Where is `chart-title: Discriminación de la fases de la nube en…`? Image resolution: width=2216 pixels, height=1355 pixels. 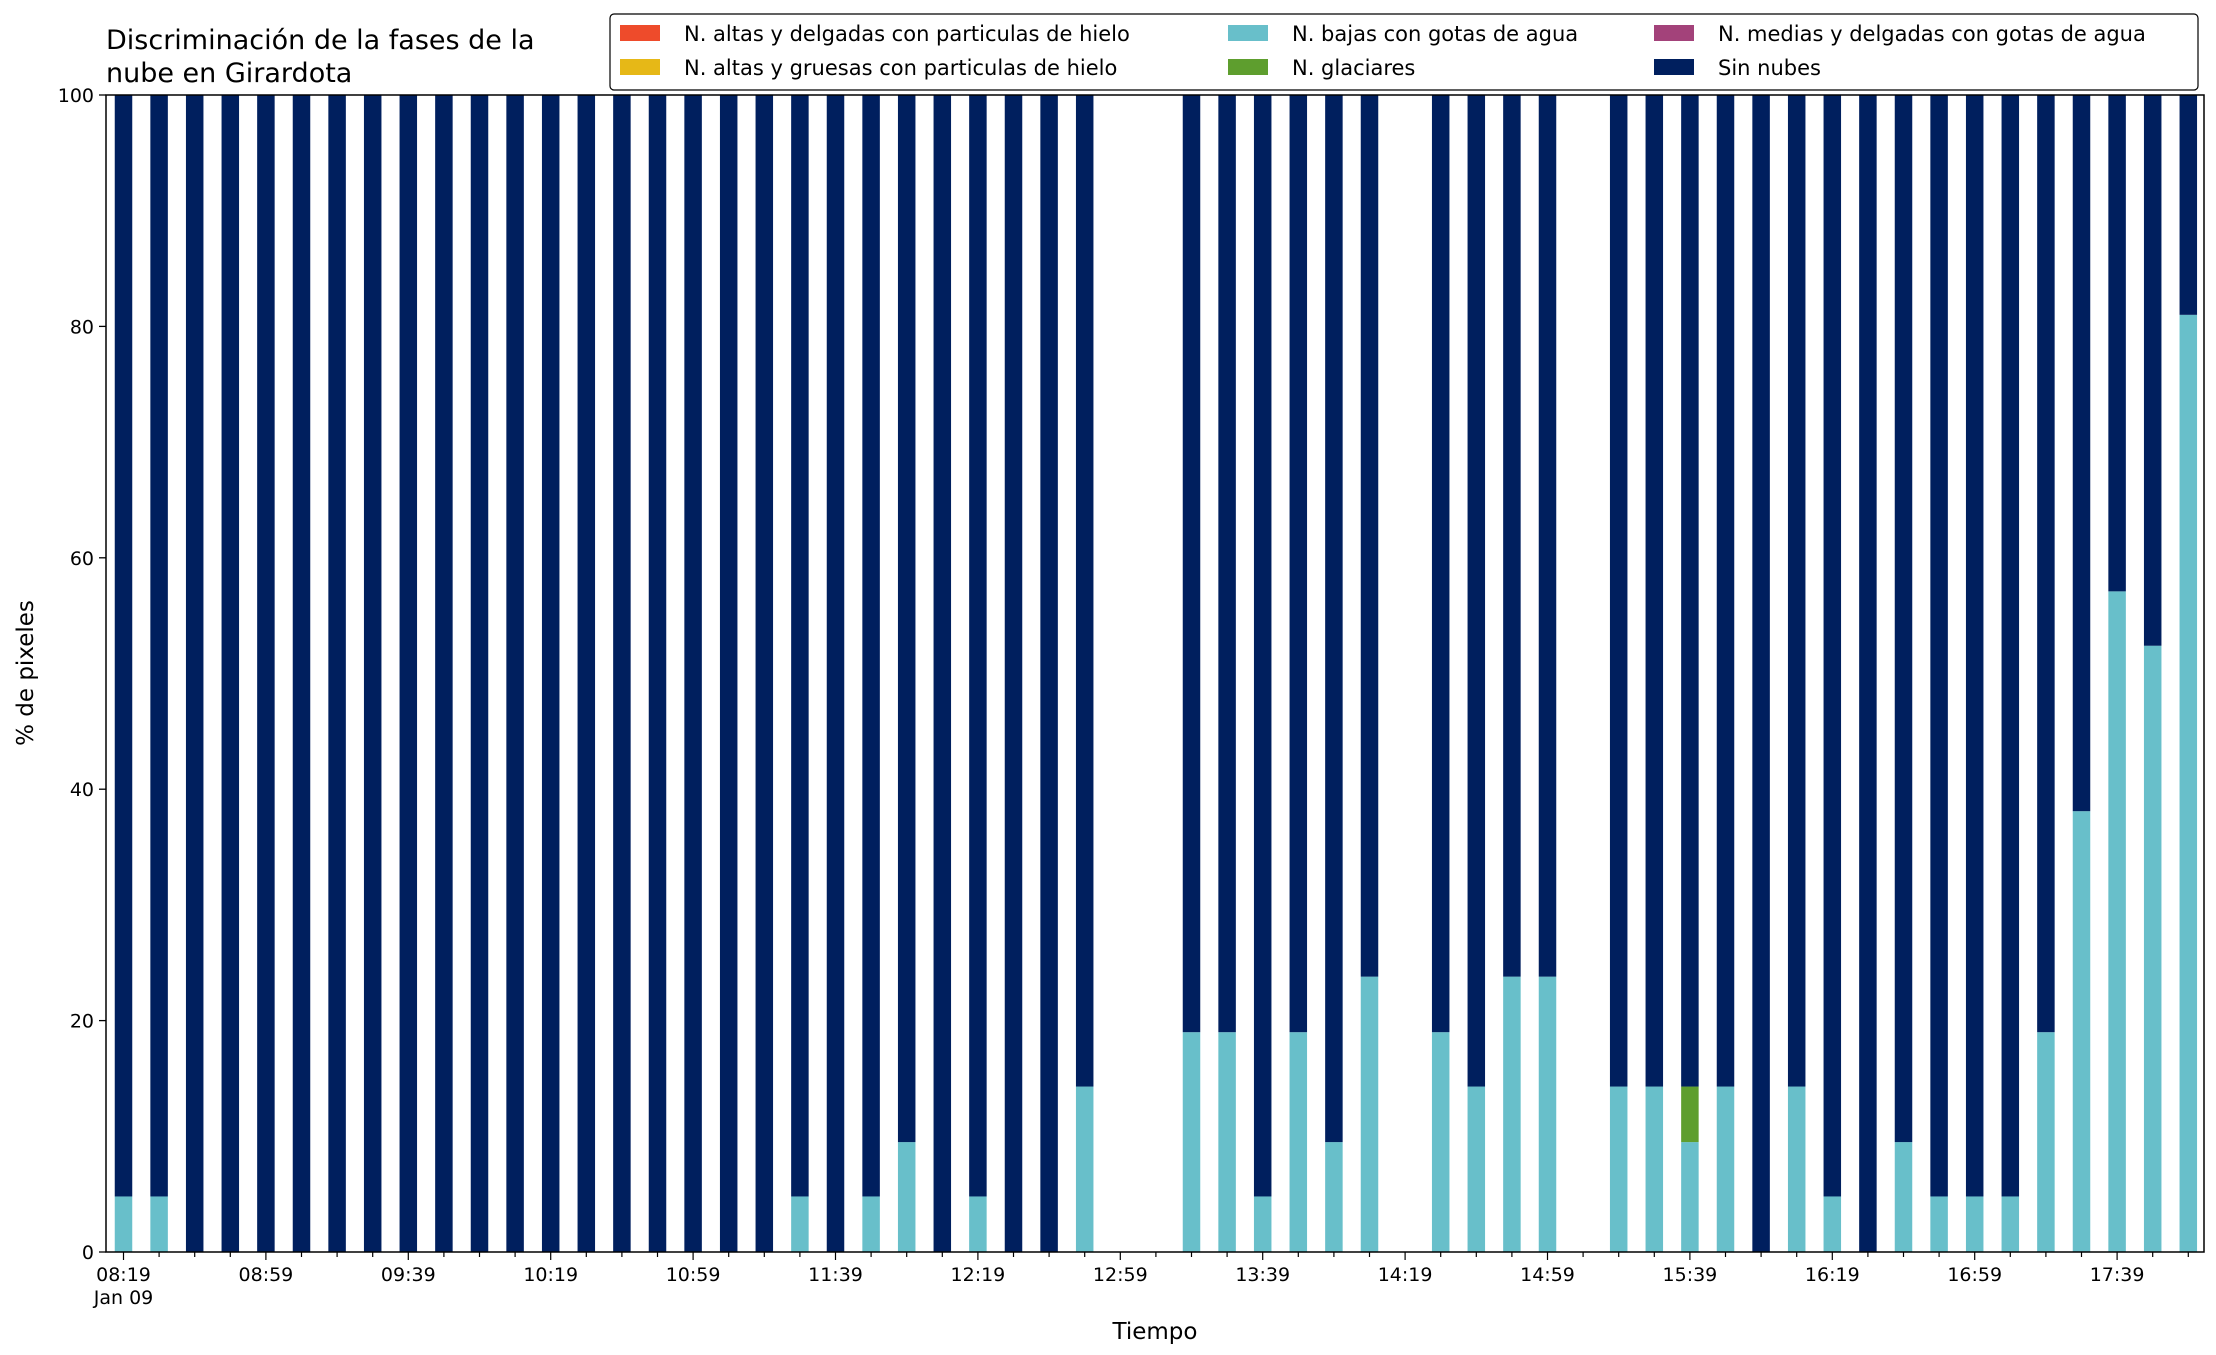
chart-title: Discriminación de la fases de la nube en… is located at coordinates (320, 57).